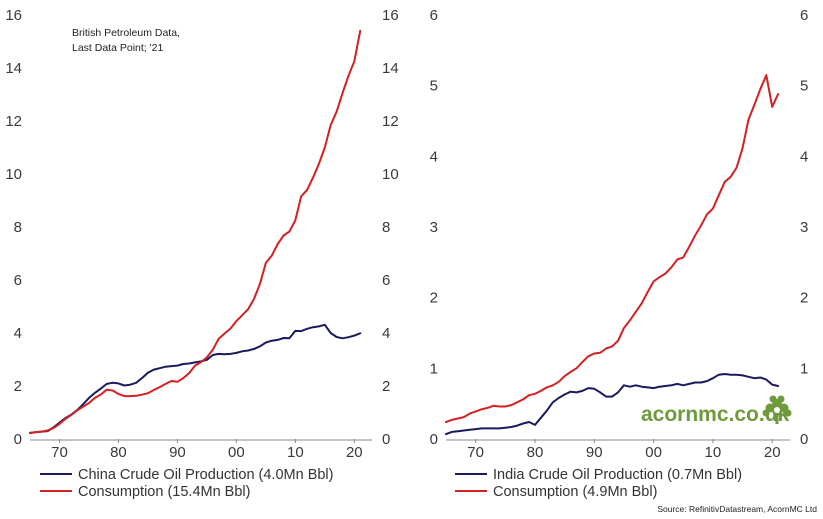 The image size is (823, 519). What do you see at coordinates (386, 227) in the screenshot?
I see `y-tick-label-right: 8` at bounding box center [386, 227].